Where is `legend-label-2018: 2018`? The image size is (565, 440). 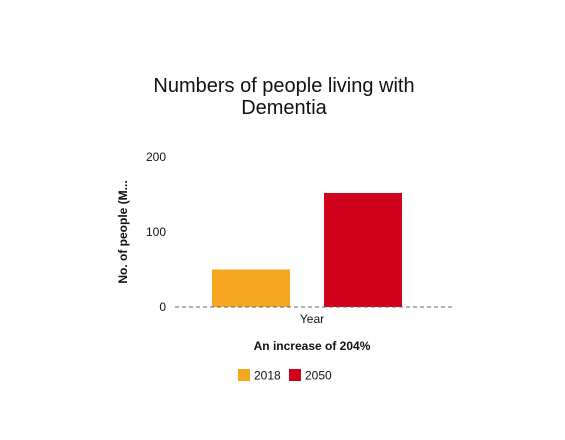 legend-label-2018: 2018 is located at coordinates (267, 376).